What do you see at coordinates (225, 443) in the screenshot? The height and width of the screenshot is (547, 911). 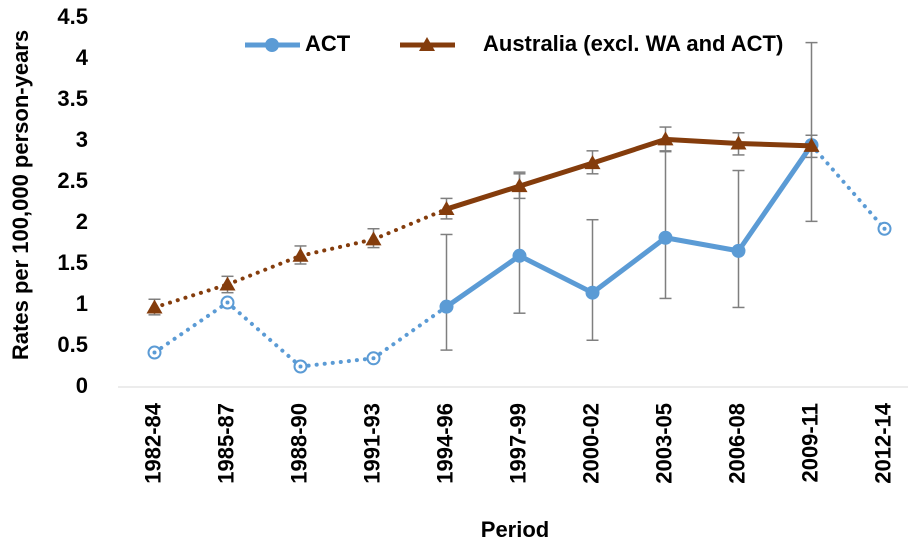 I see `x-tick-label: 1985-87` at bounding box center [225, 443].